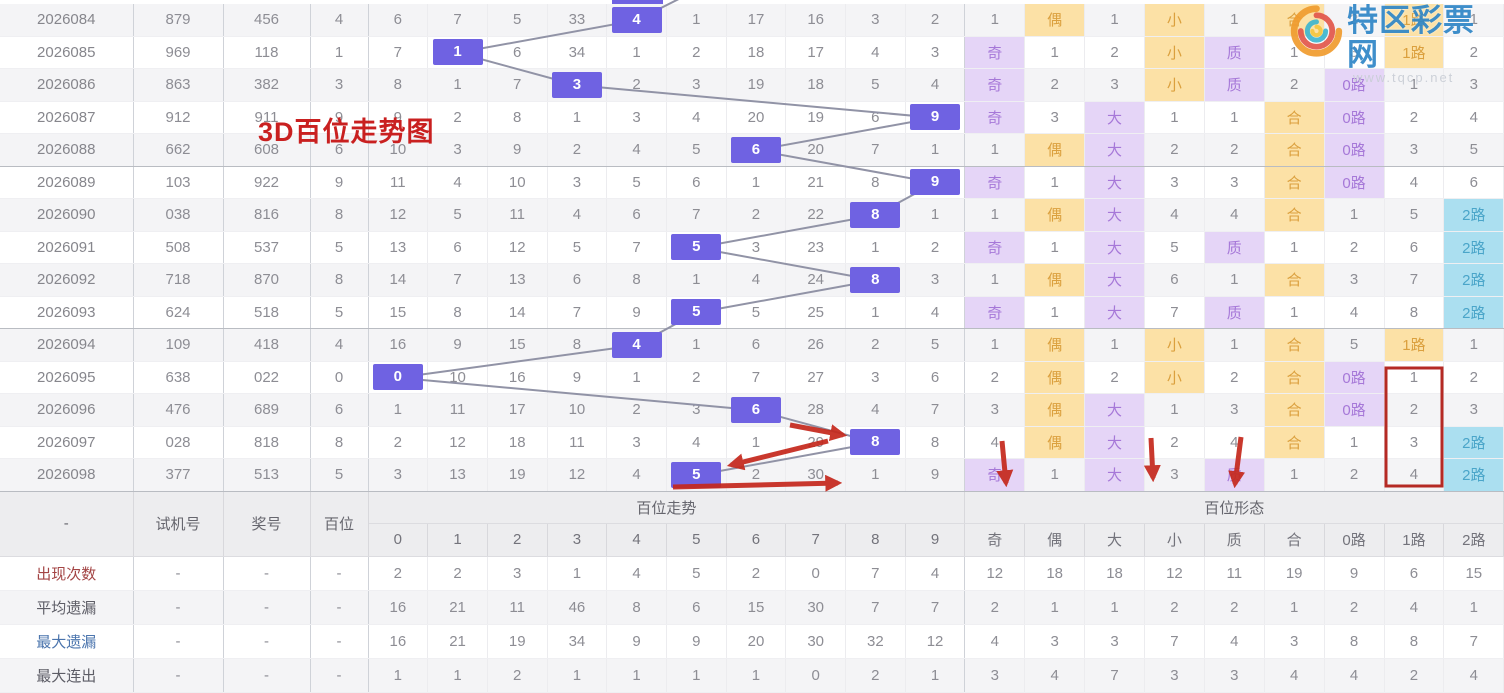 This screenshot has height=693, width=1504. What do you see at coordinates (178, 377) in the screenshot?
I see `trial-number-cell: 638` at bounding box center [178, 377].